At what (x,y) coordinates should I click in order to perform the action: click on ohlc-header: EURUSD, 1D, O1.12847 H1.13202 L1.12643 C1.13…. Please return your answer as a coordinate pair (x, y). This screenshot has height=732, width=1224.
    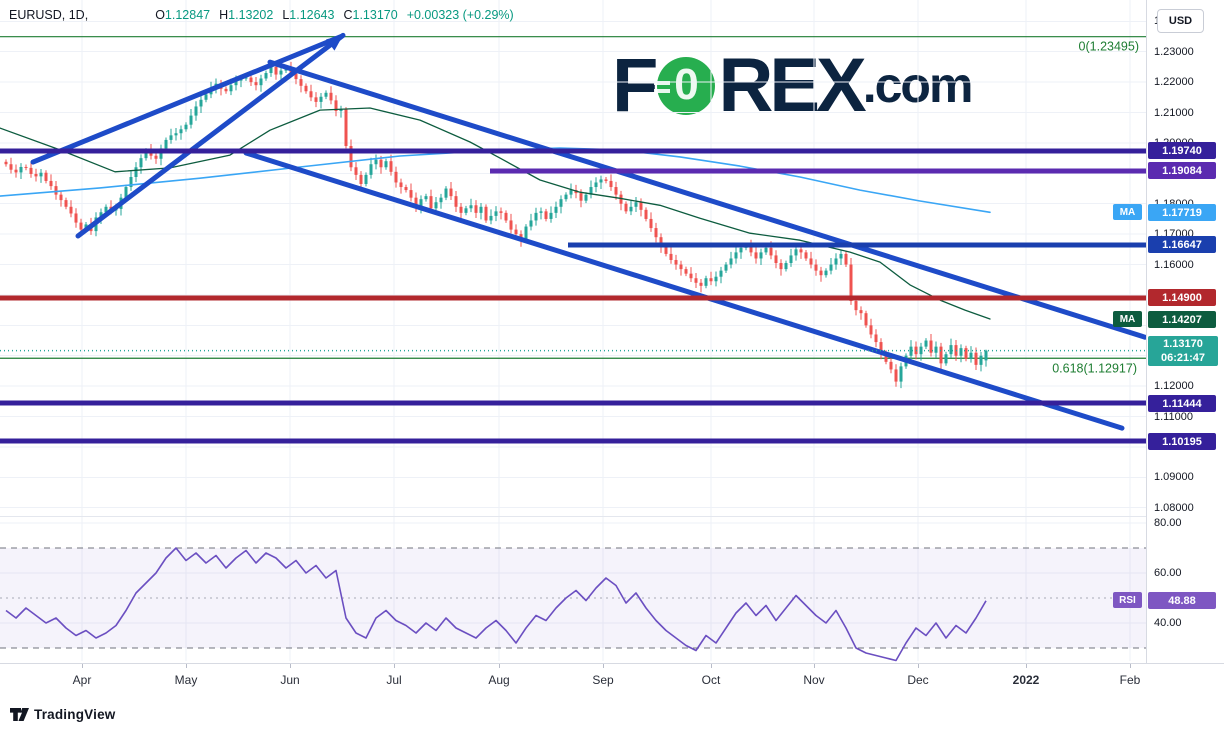
    Looking at the image, I should click on (261, 15).